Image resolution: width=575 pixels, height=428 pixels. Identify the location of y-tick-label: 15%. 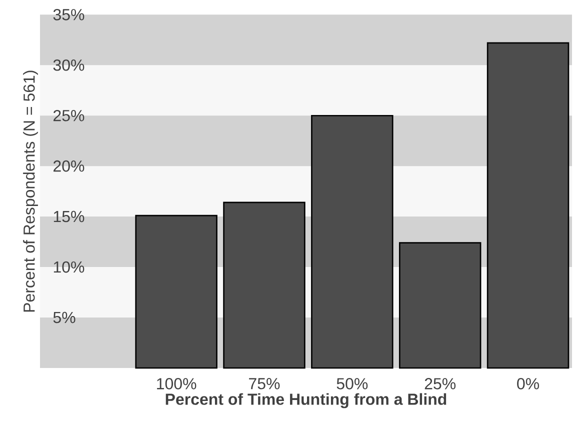
(69, 216).